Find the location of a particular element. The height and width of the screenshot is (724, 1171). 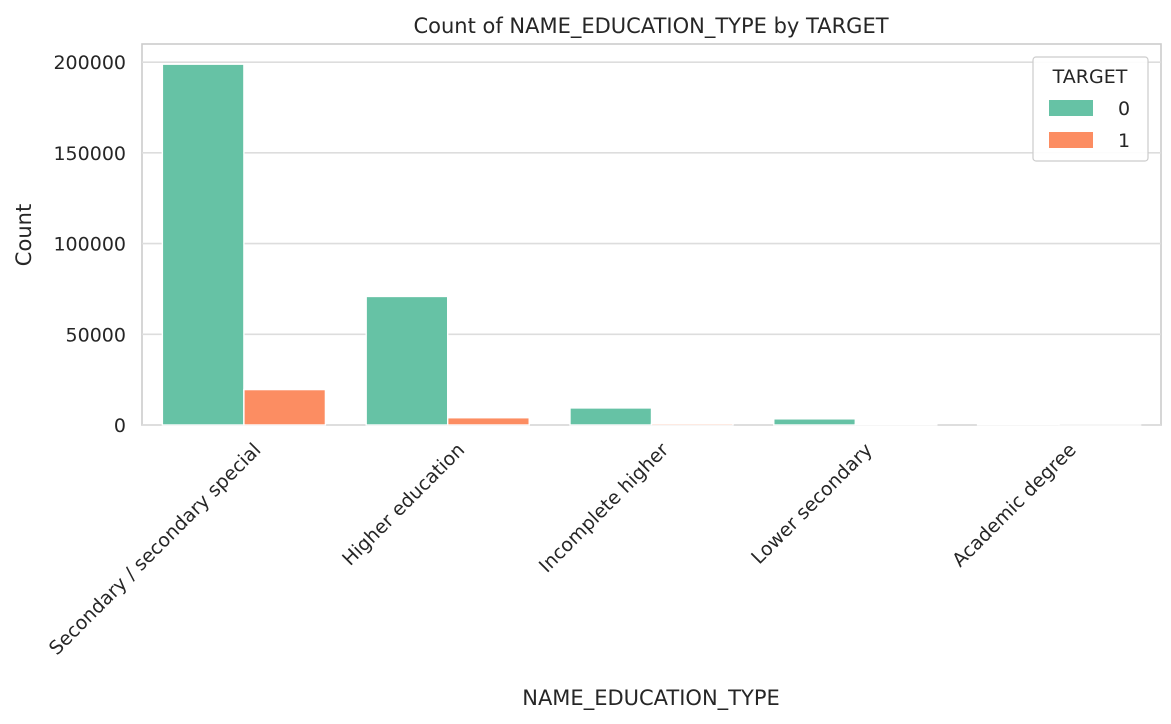

x-tick-label: Higher education is located at coordinates (403, 504).